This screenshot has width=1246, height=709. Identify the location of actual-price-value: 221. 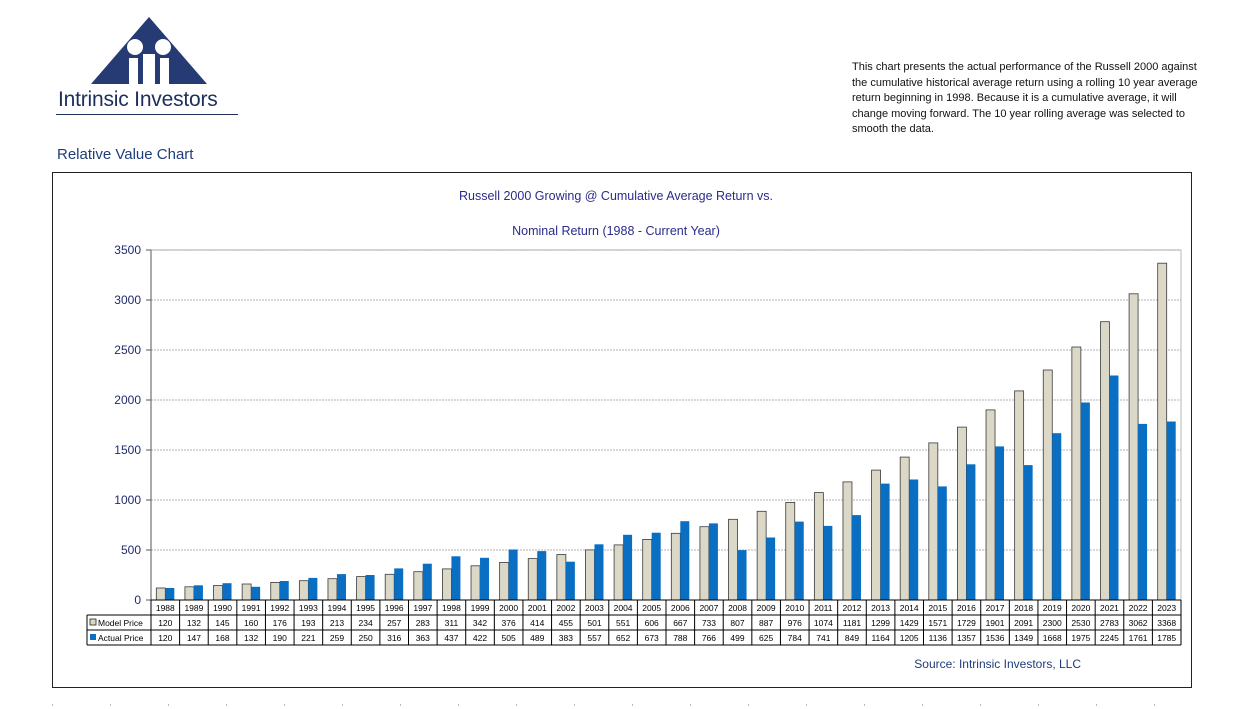
(308, 638).